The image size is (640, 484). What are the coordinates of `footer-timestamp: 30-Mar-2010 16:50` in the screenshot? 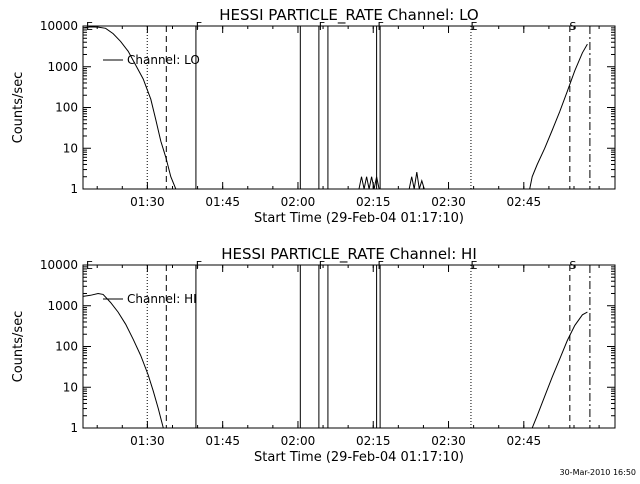 It's located at (598, 472).